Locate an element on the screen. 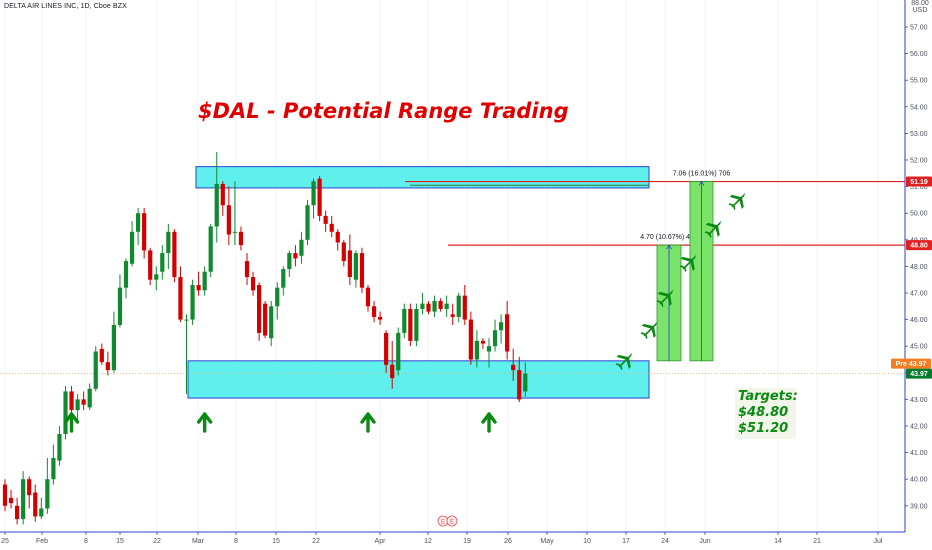  symbol-header: DELTA AIR LINES INC, 1D, Cboe BZX is located at coordinates (65, 6).